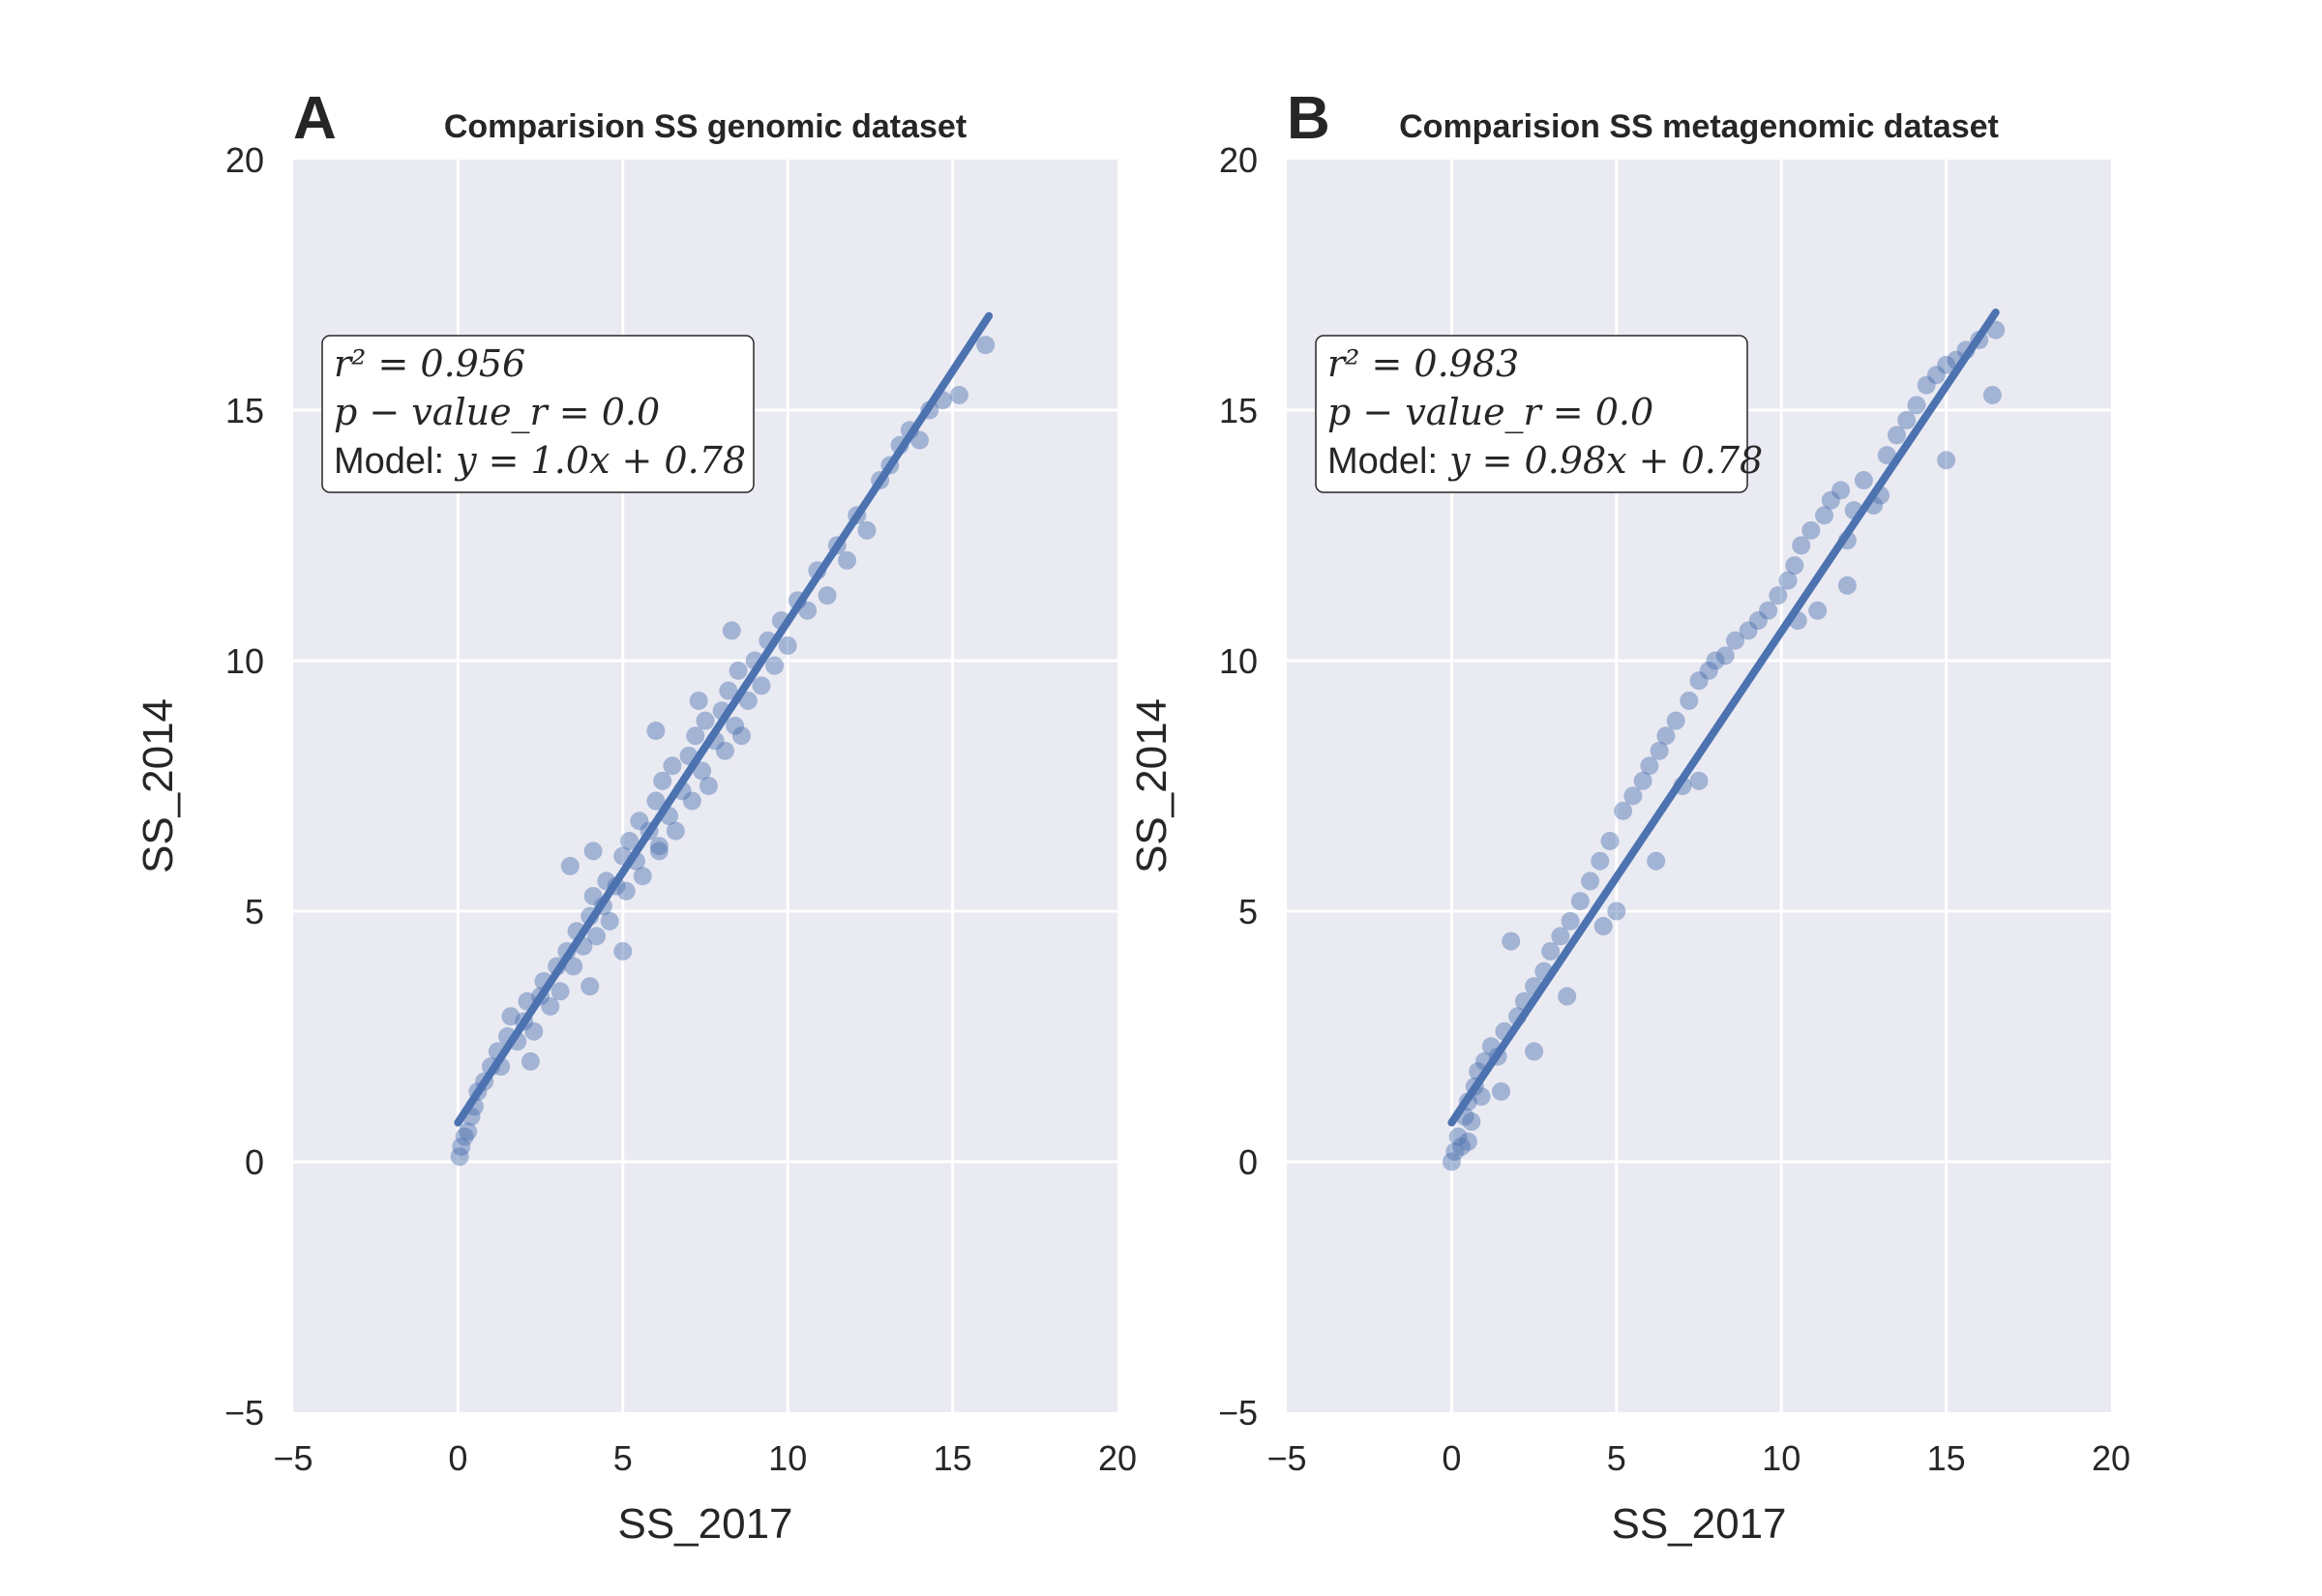 Image resolution: width=2322 pixels, height=1596 pixels. What do you see at coordinates (600, 460) in the screenshot?
I see `stat-model-equation: y = 1.0x + 0.78` at bounding box center [600, 460].